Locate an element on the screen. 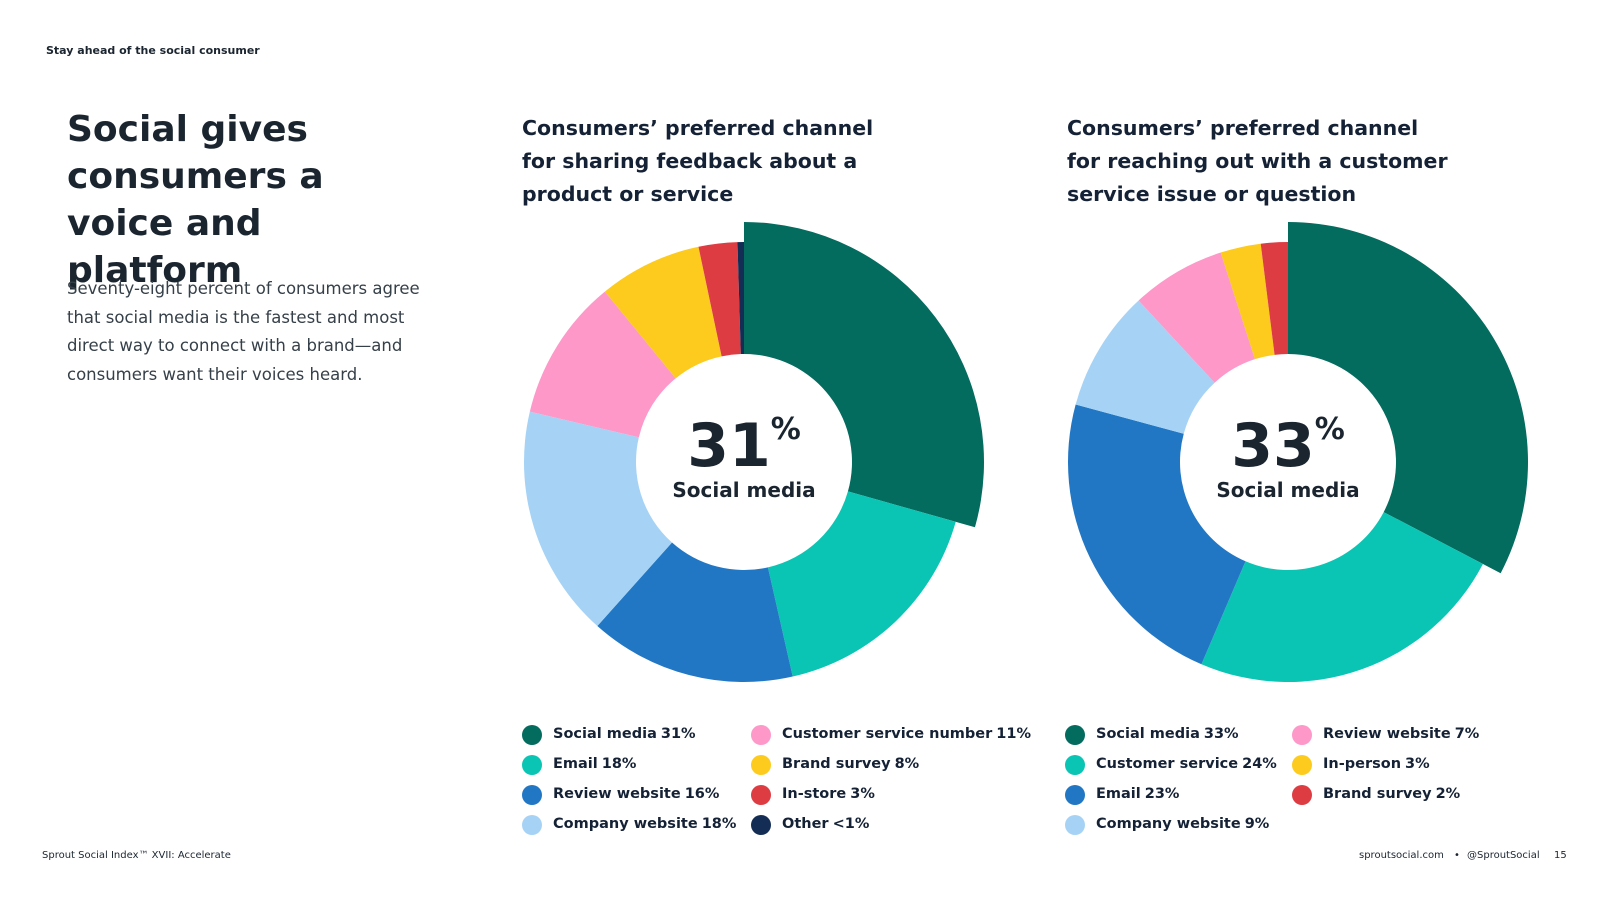 The width and height of the screenshot is (1600, 900). legend-item: Social media 33% is located at coordinates (1167, 734).